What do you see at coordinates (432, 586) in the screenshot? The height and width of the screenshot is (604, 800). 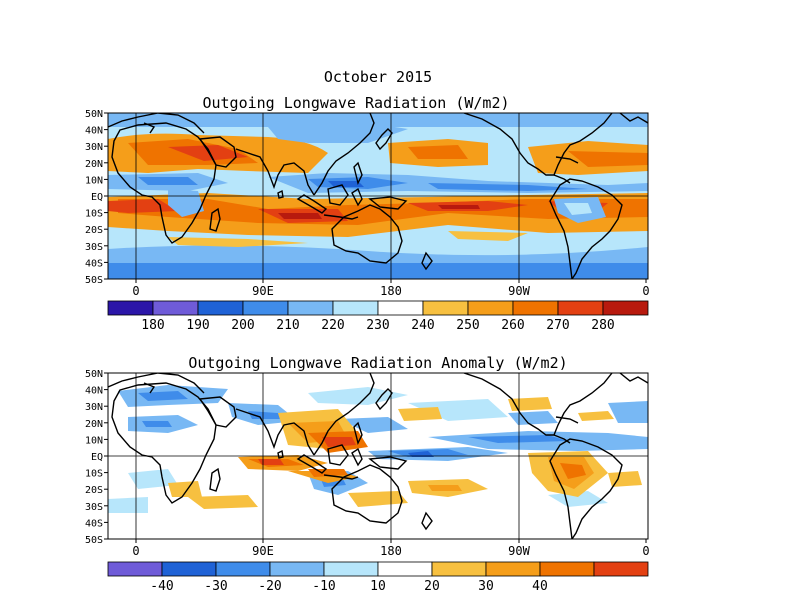 I see `colorbar-label: 20` at bounding box center [432, 586].